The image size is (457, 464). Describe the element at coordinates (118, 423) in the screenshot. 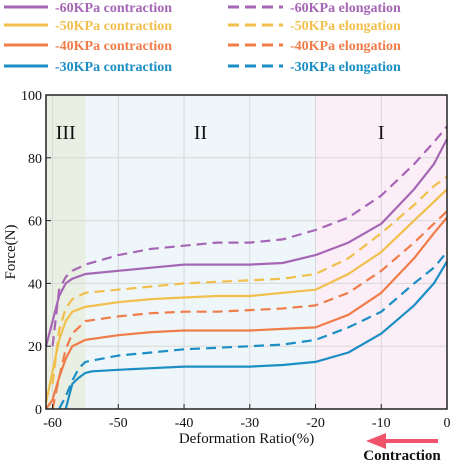

I see `x-tick-label: -50` at that location.